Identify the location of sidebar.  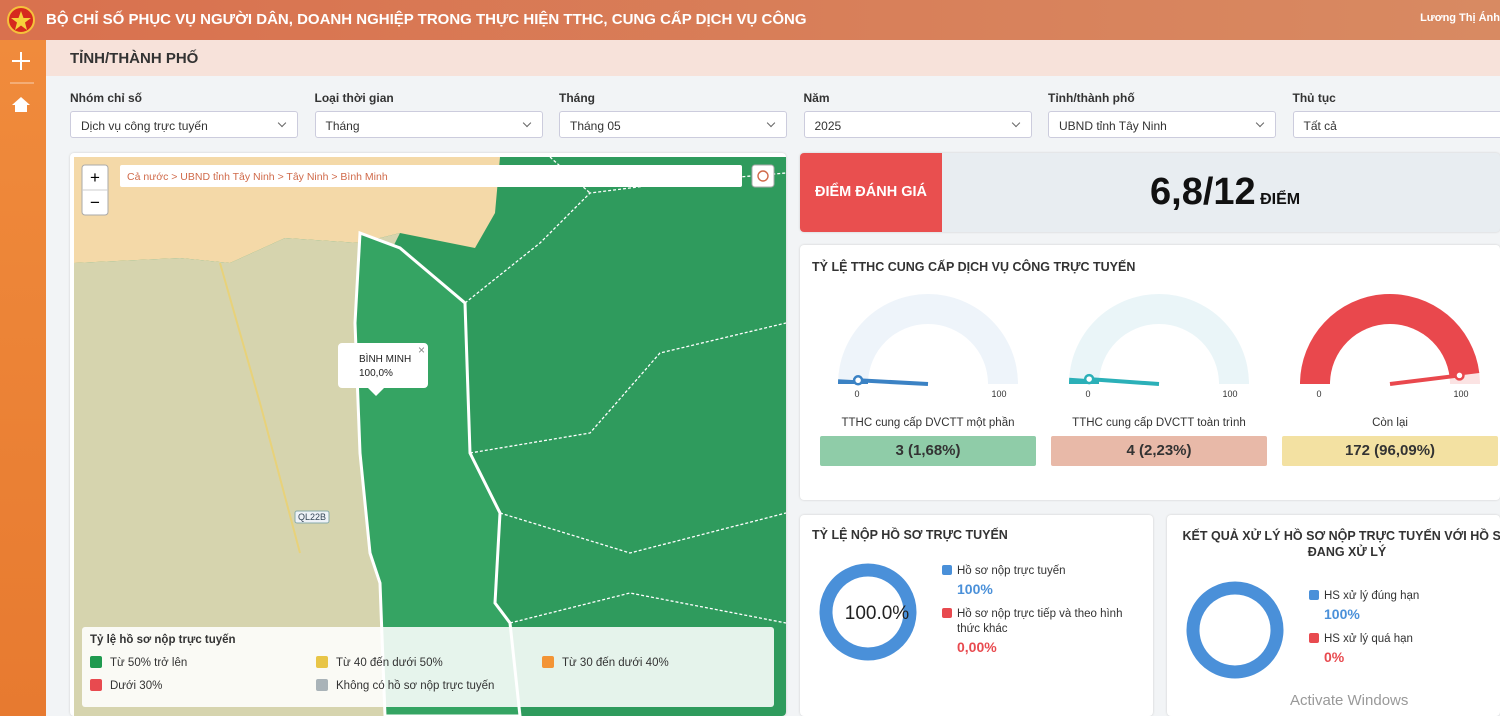
(23, 378).